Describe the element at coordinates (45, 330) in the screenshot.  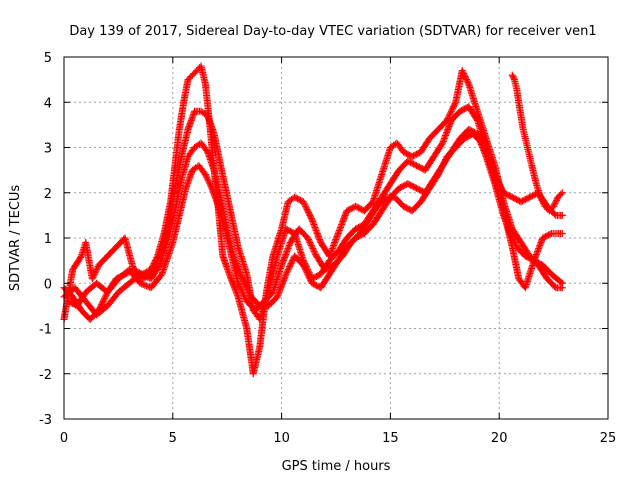
I see `y-tick-label: -1` at that location.